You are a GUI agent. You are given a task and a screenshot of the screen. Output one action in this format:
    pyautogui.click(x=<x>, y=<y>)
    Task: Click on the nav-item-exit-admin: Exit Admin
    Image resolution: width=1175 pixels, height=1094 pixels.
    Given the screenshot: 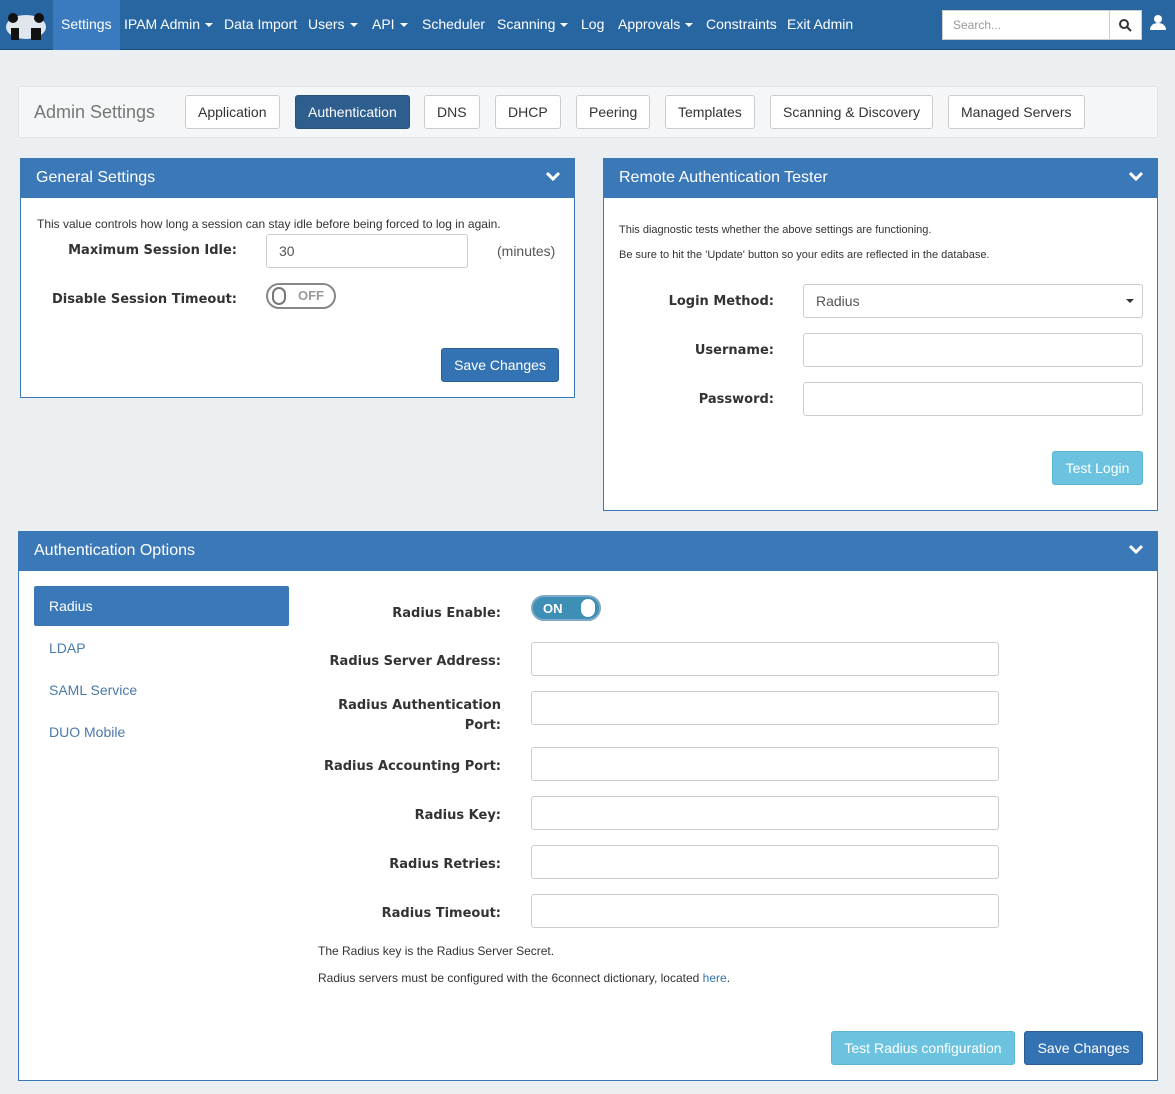 What is the action you would take?
    pyautogui.click(x=820, y=24)
    